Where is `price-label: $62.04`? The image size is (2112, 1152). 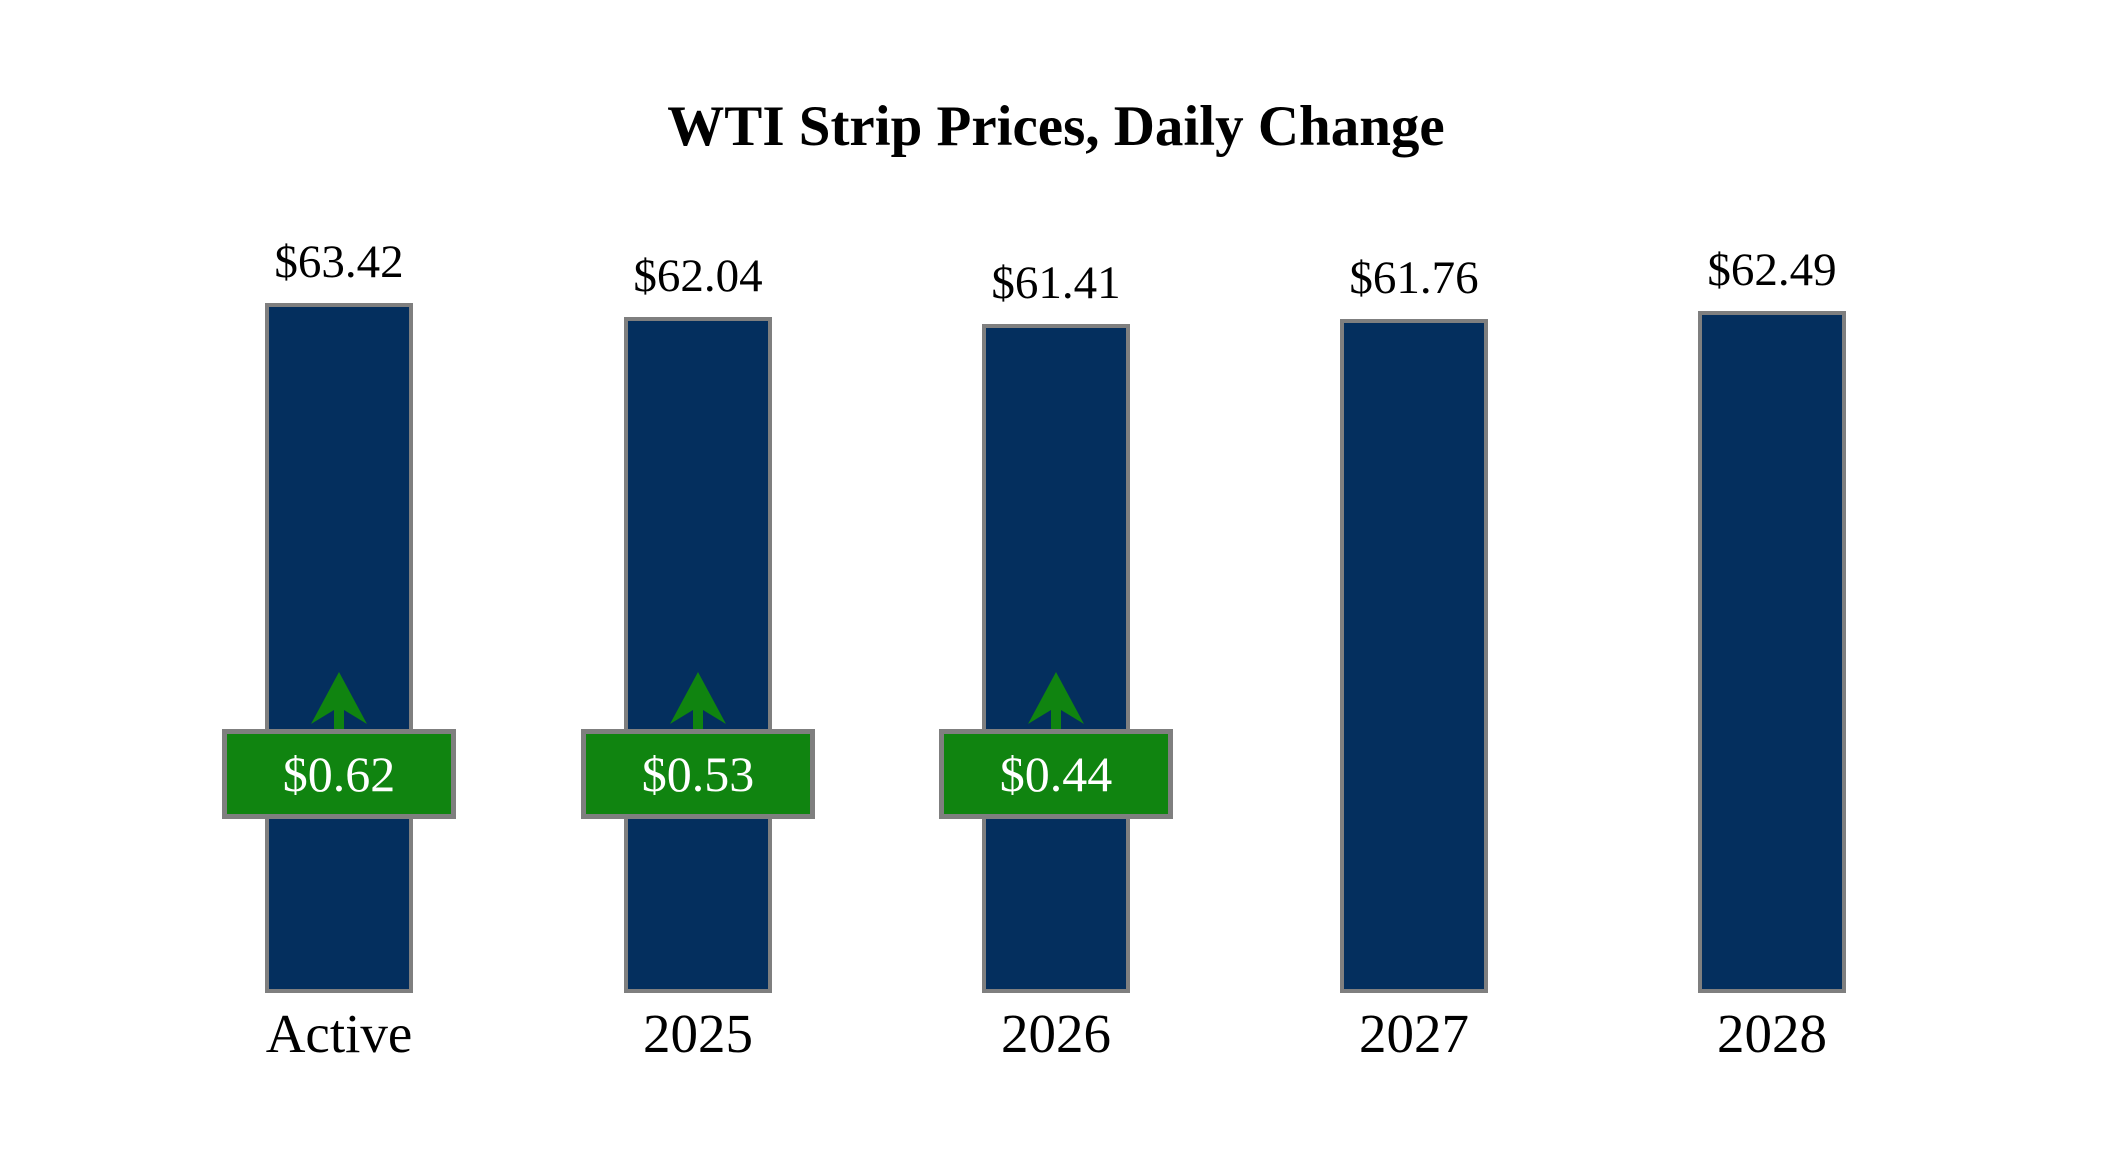
price-label: $62.04 is located at coordinates (698, 276).